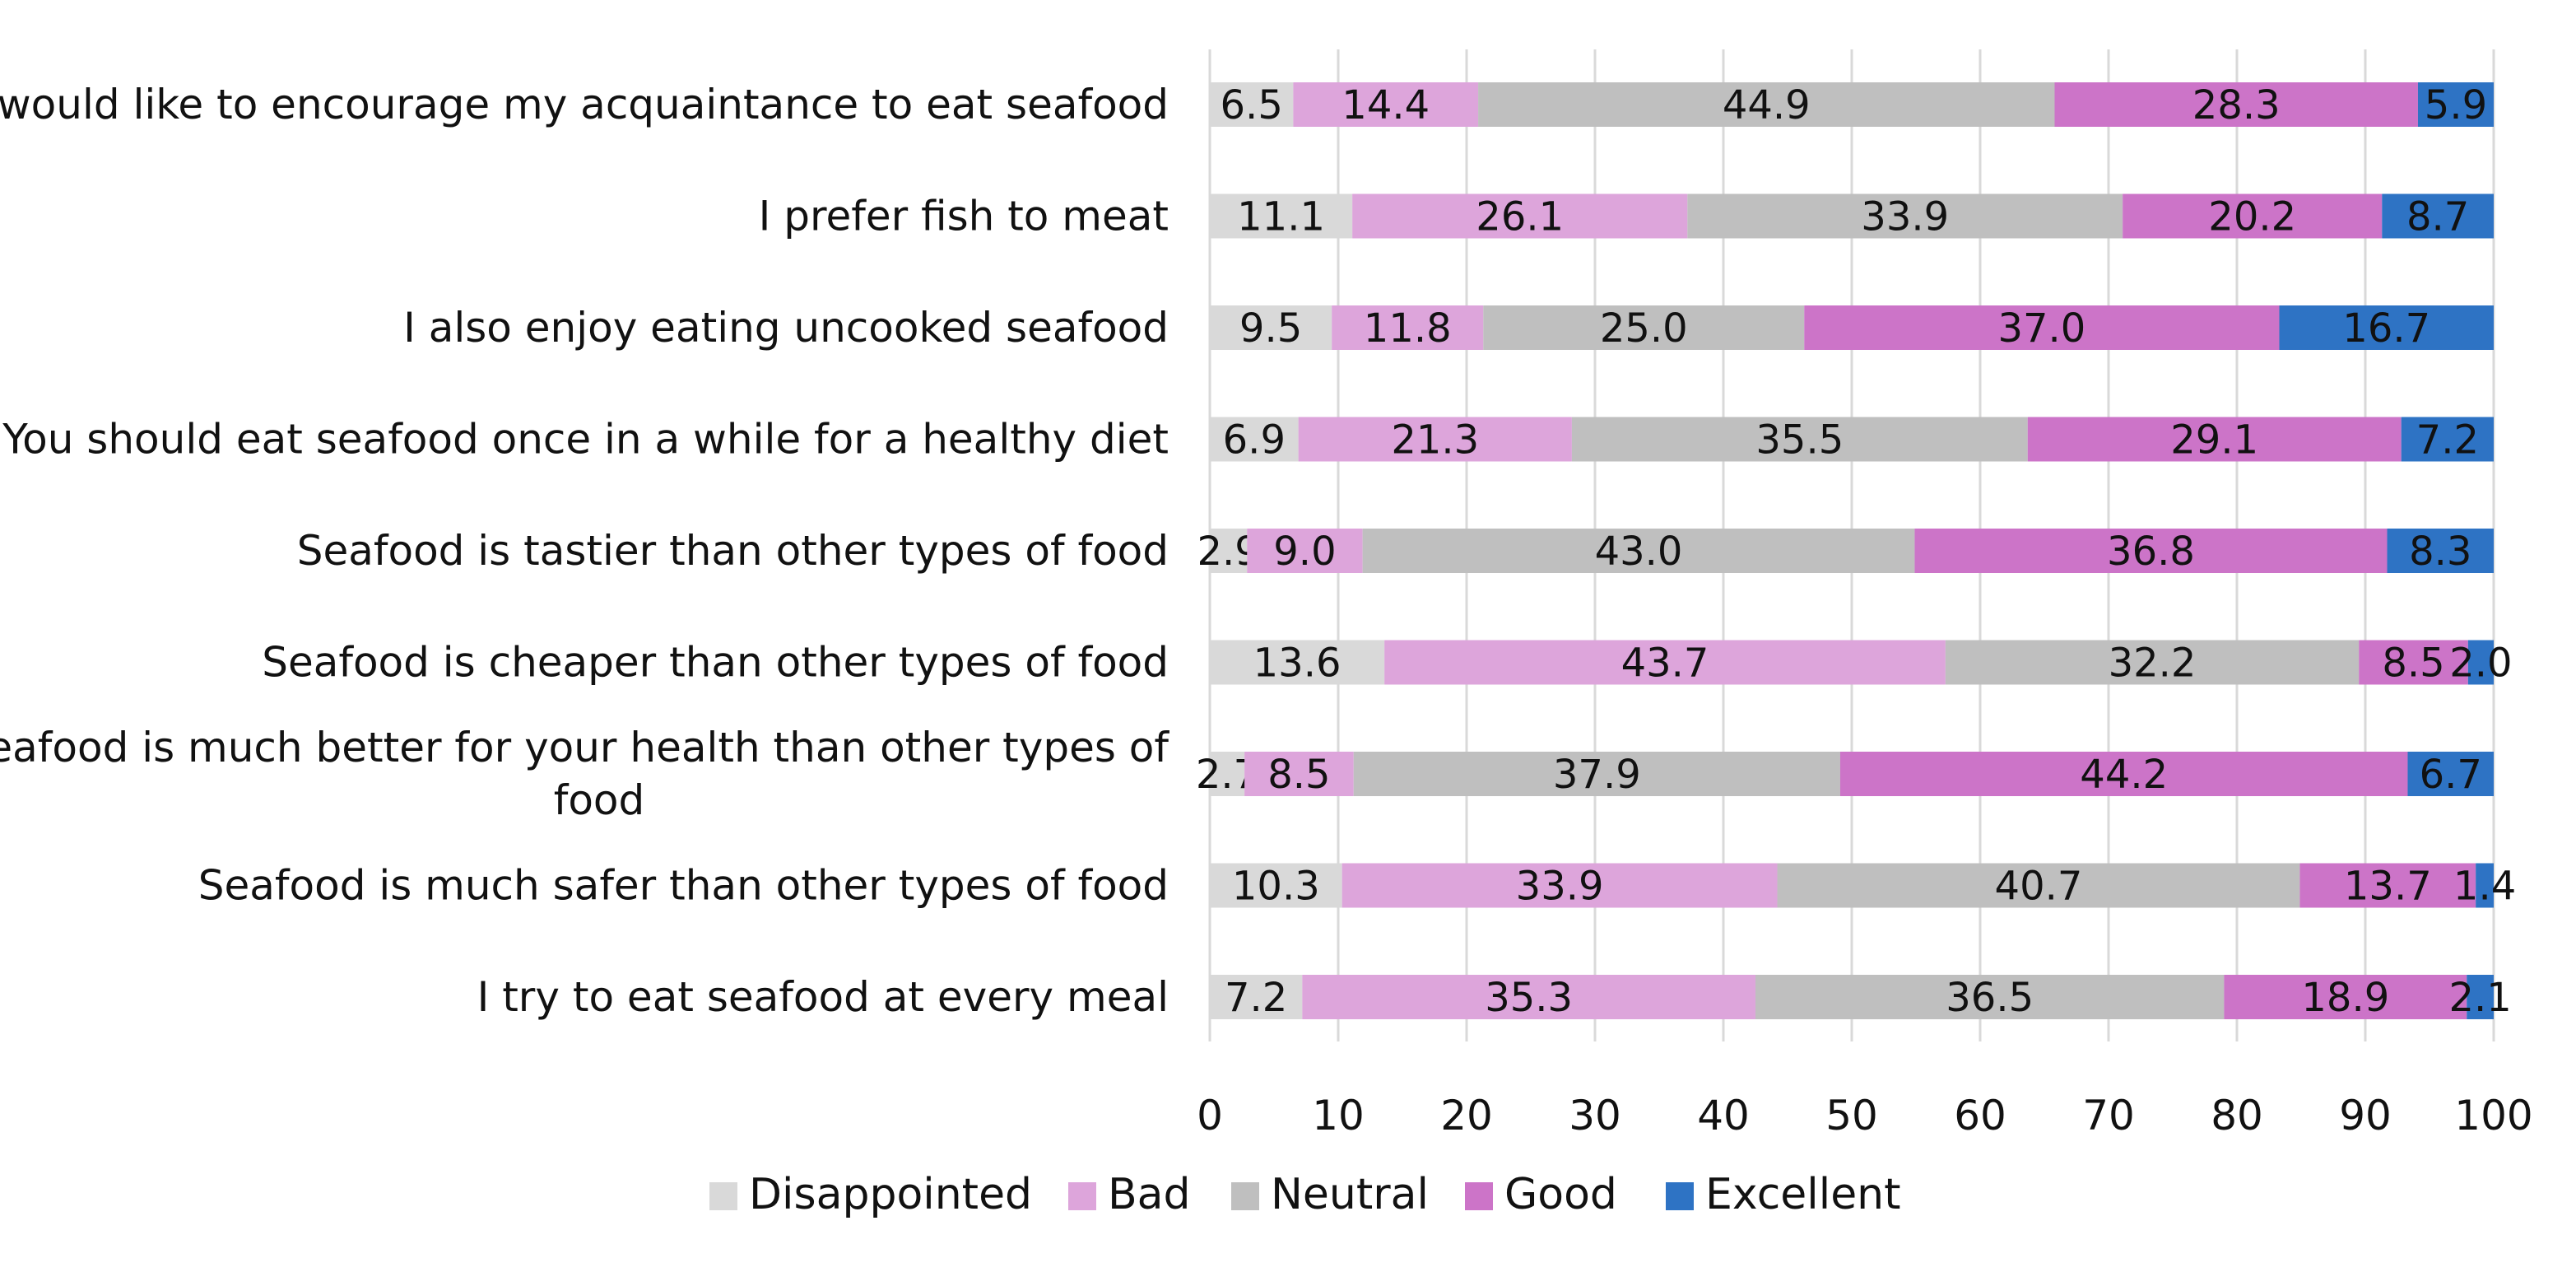  I want to click on x-tick-label: 60, so click(1980, 1115).